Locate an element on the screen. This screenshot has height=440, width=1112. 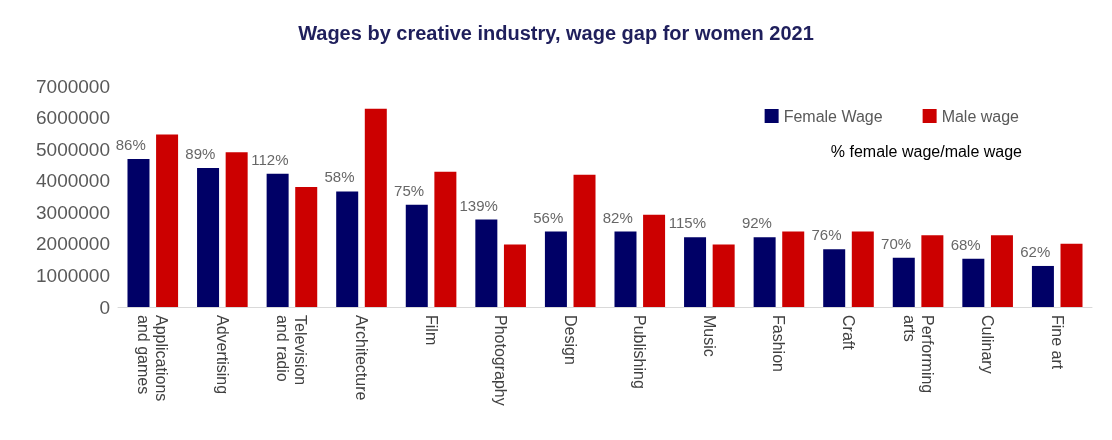
annotation: 112% is located at coordinates (270, 159).